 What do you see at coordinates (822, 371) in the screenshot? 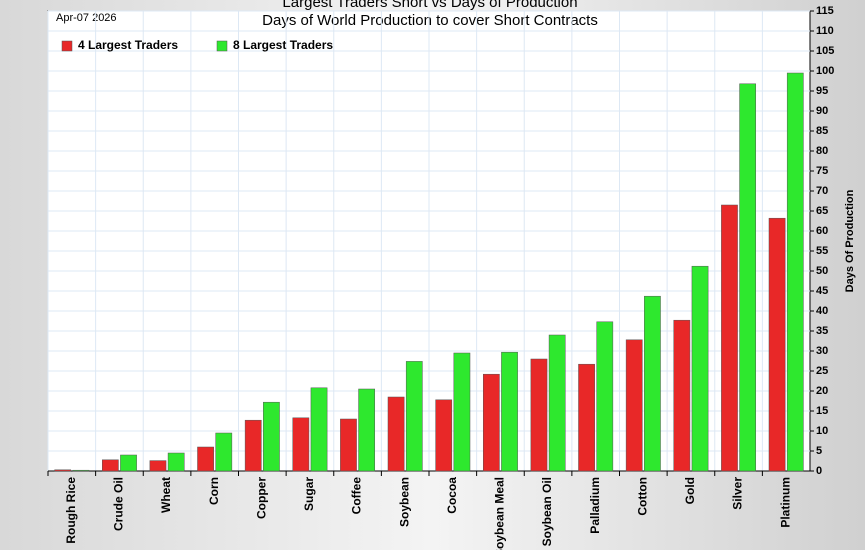
I see `y-tick-label: 25` at bounding box center [822, 371].